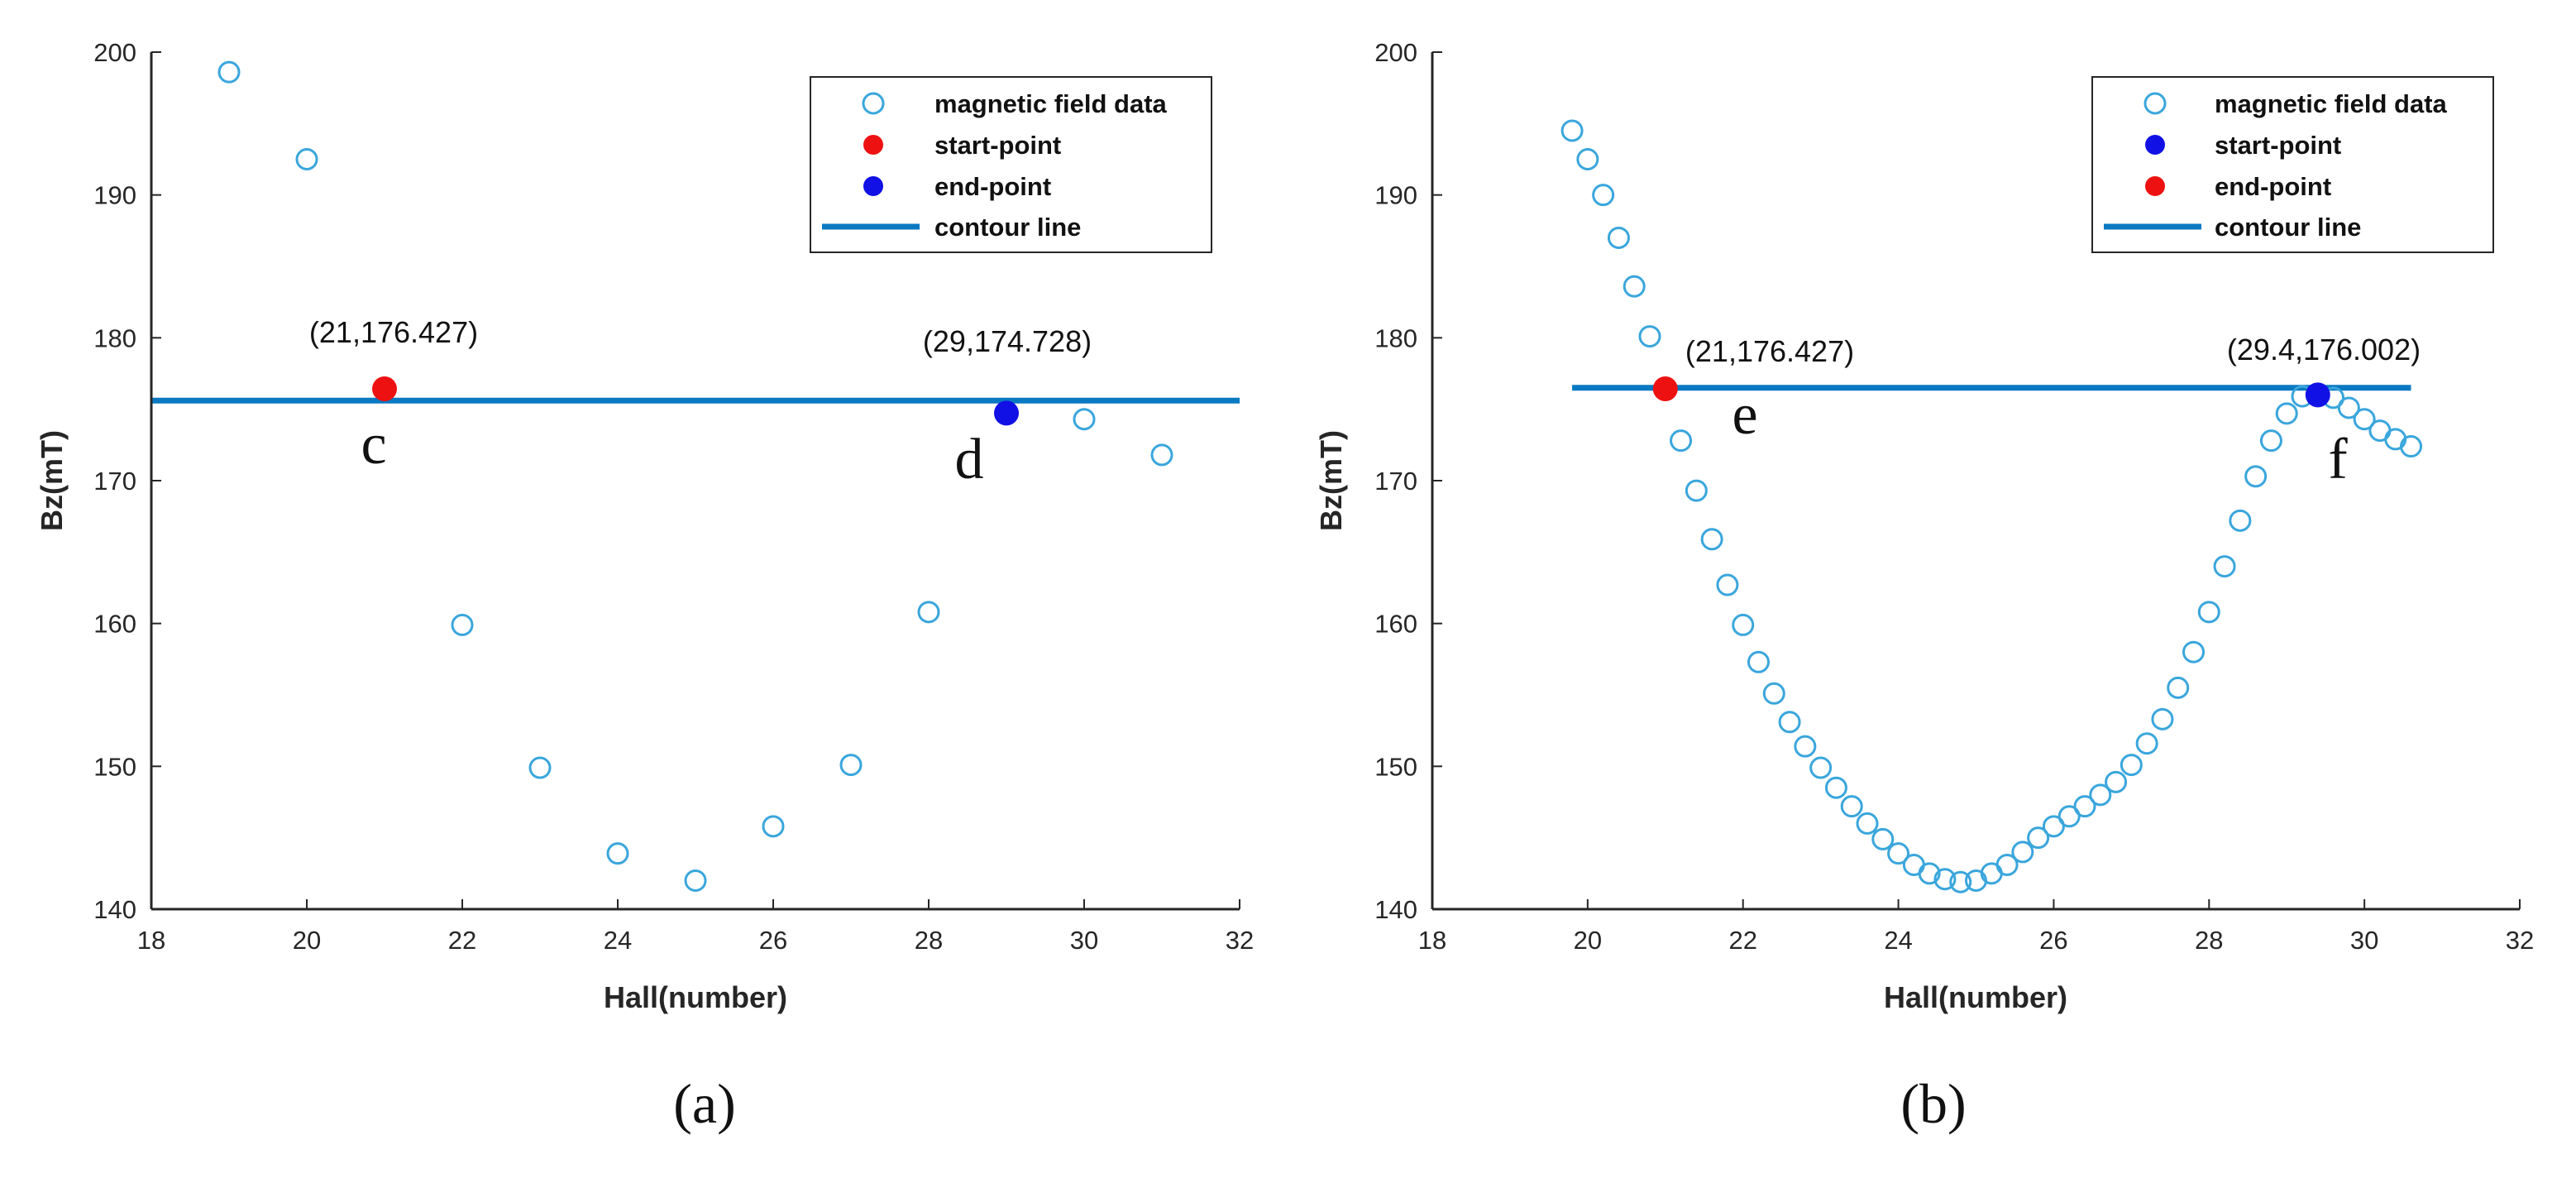 The width and height of the screenshot is (2576, 1183). I want to click on legend-box-b, so click(2292, 164).